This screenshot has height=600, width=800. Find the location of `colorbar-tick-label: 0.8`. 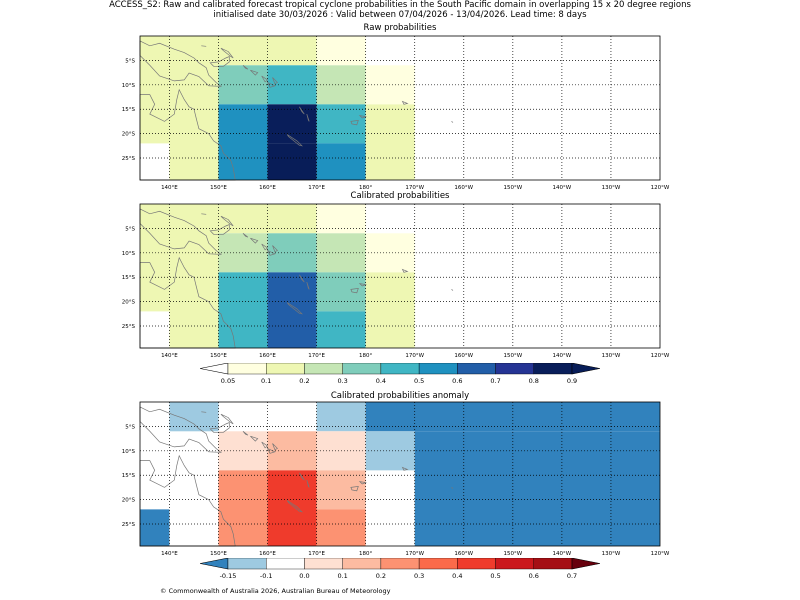

colorbar-tick-label: 0.8 is located at coordinates (534, 381).